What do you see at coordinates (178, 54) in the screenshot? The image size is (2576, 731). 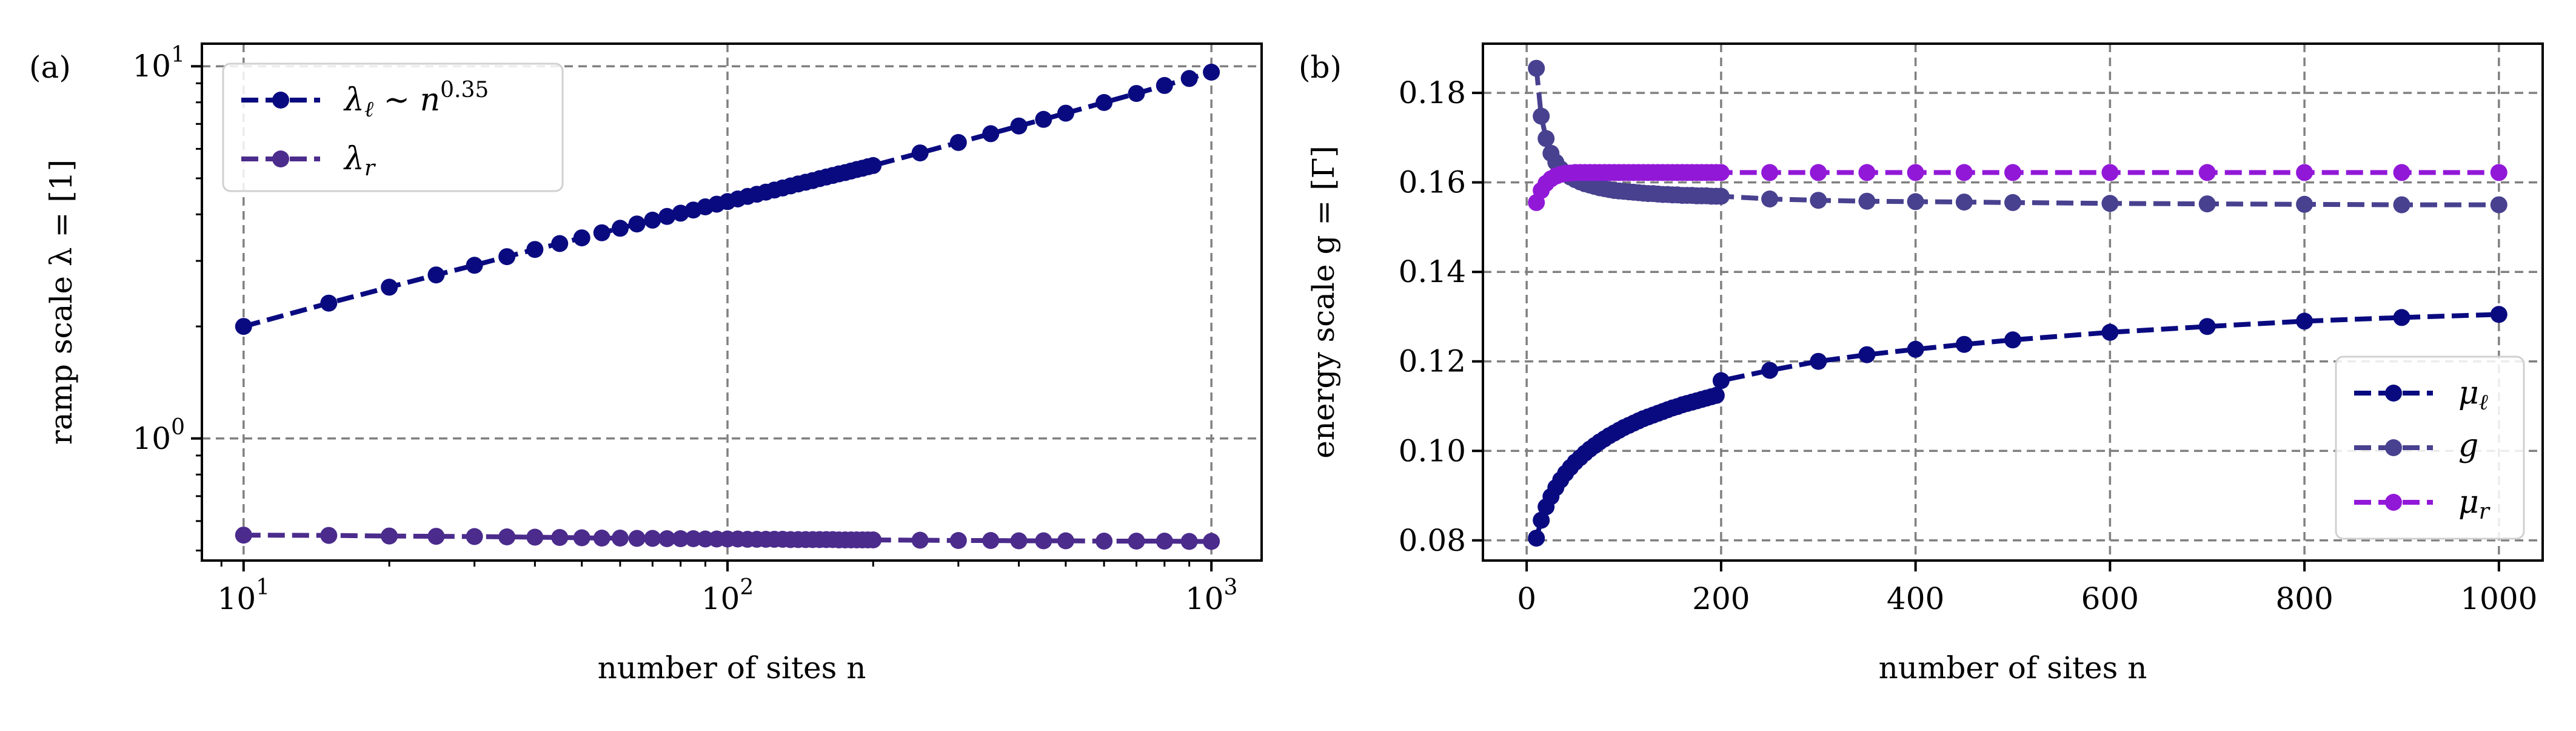 I see `y-tick-exp: 1` at bounding box center [178, 54].